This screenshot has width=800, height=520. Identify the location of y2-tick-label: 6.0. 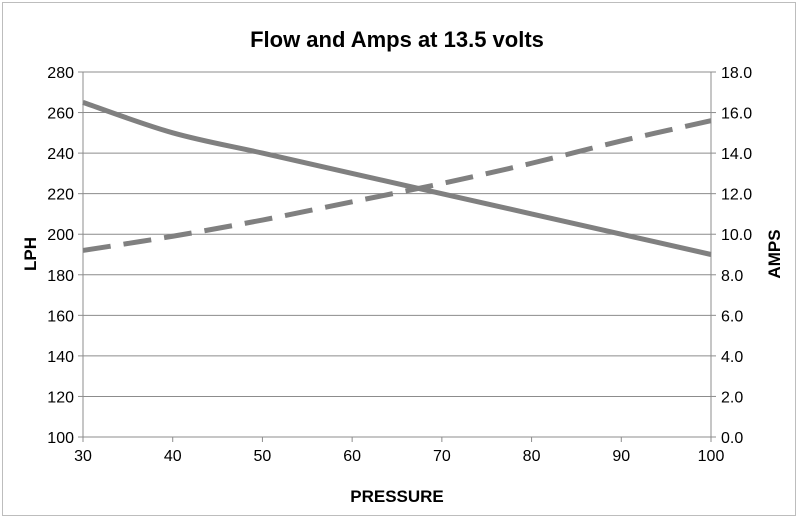
(732, 316).